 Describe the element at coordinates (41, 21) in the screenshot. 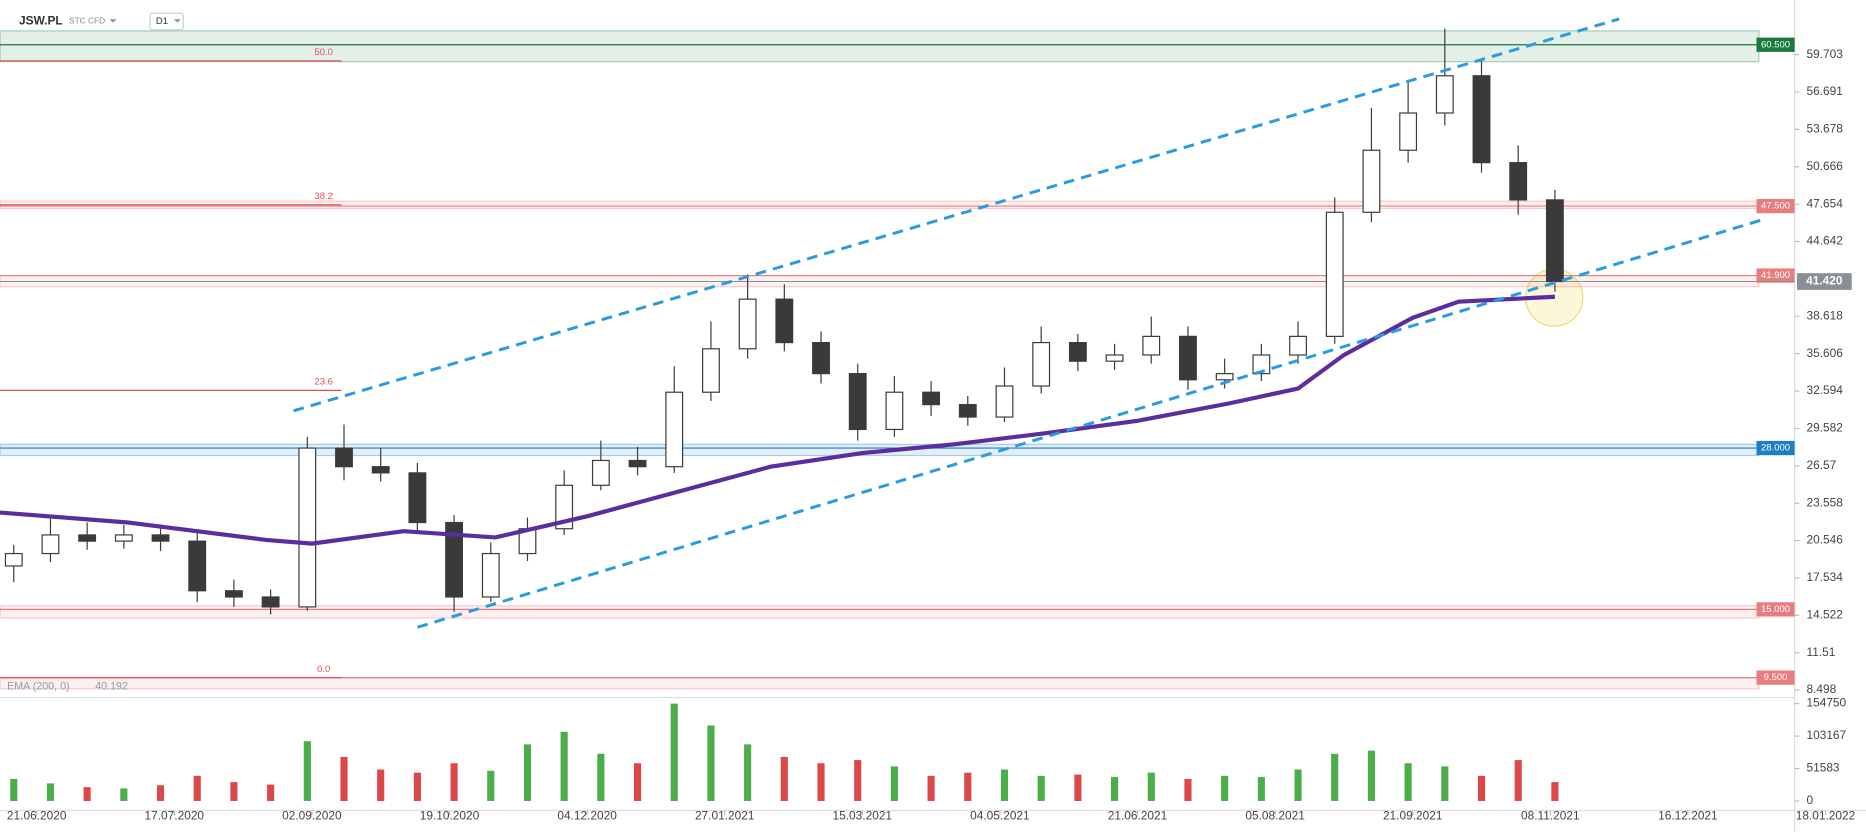

I see `symbol: JSW.PL` at that location.